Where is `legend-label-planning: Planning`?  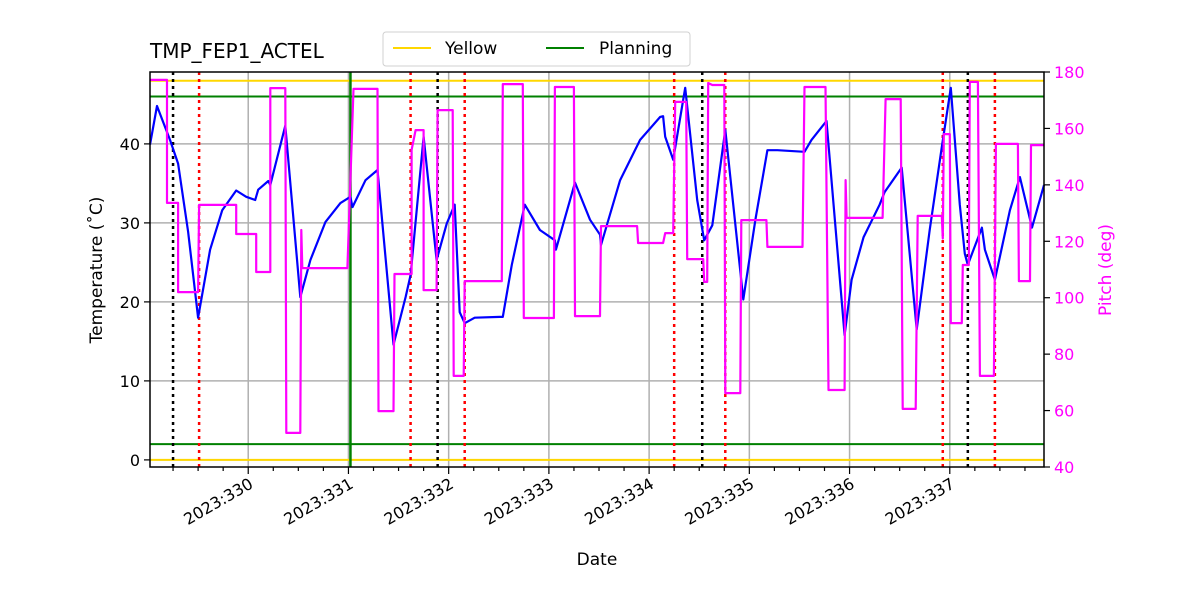
legend-label-planning: Planning is located at coordinates (635, 49).